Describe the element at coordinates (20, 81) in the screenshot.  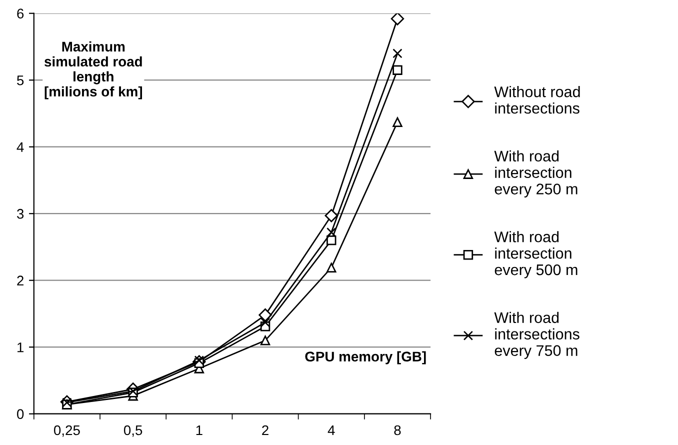
I see `y-tick-label: 5` at that location.